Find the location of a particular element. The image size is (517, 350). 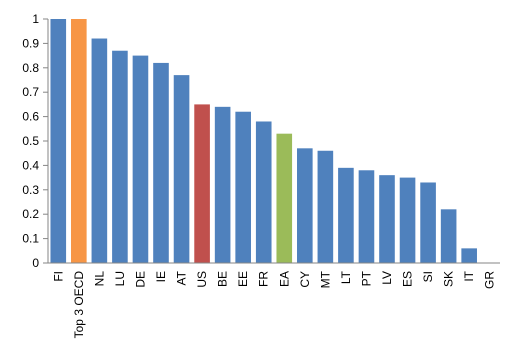

bar-be is located at coordinates (222, 184).